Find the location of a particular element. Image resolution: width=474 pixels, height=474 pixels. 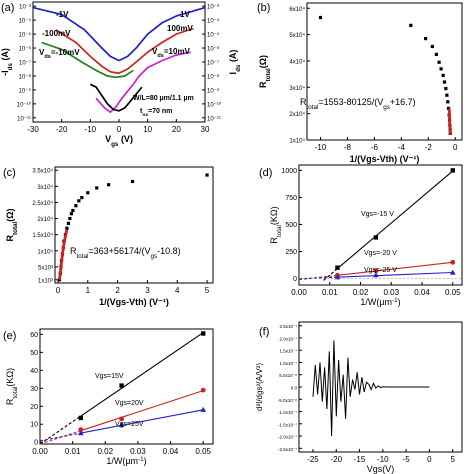

panel-d-extrapolation-line is located at coordinates (318, 278).